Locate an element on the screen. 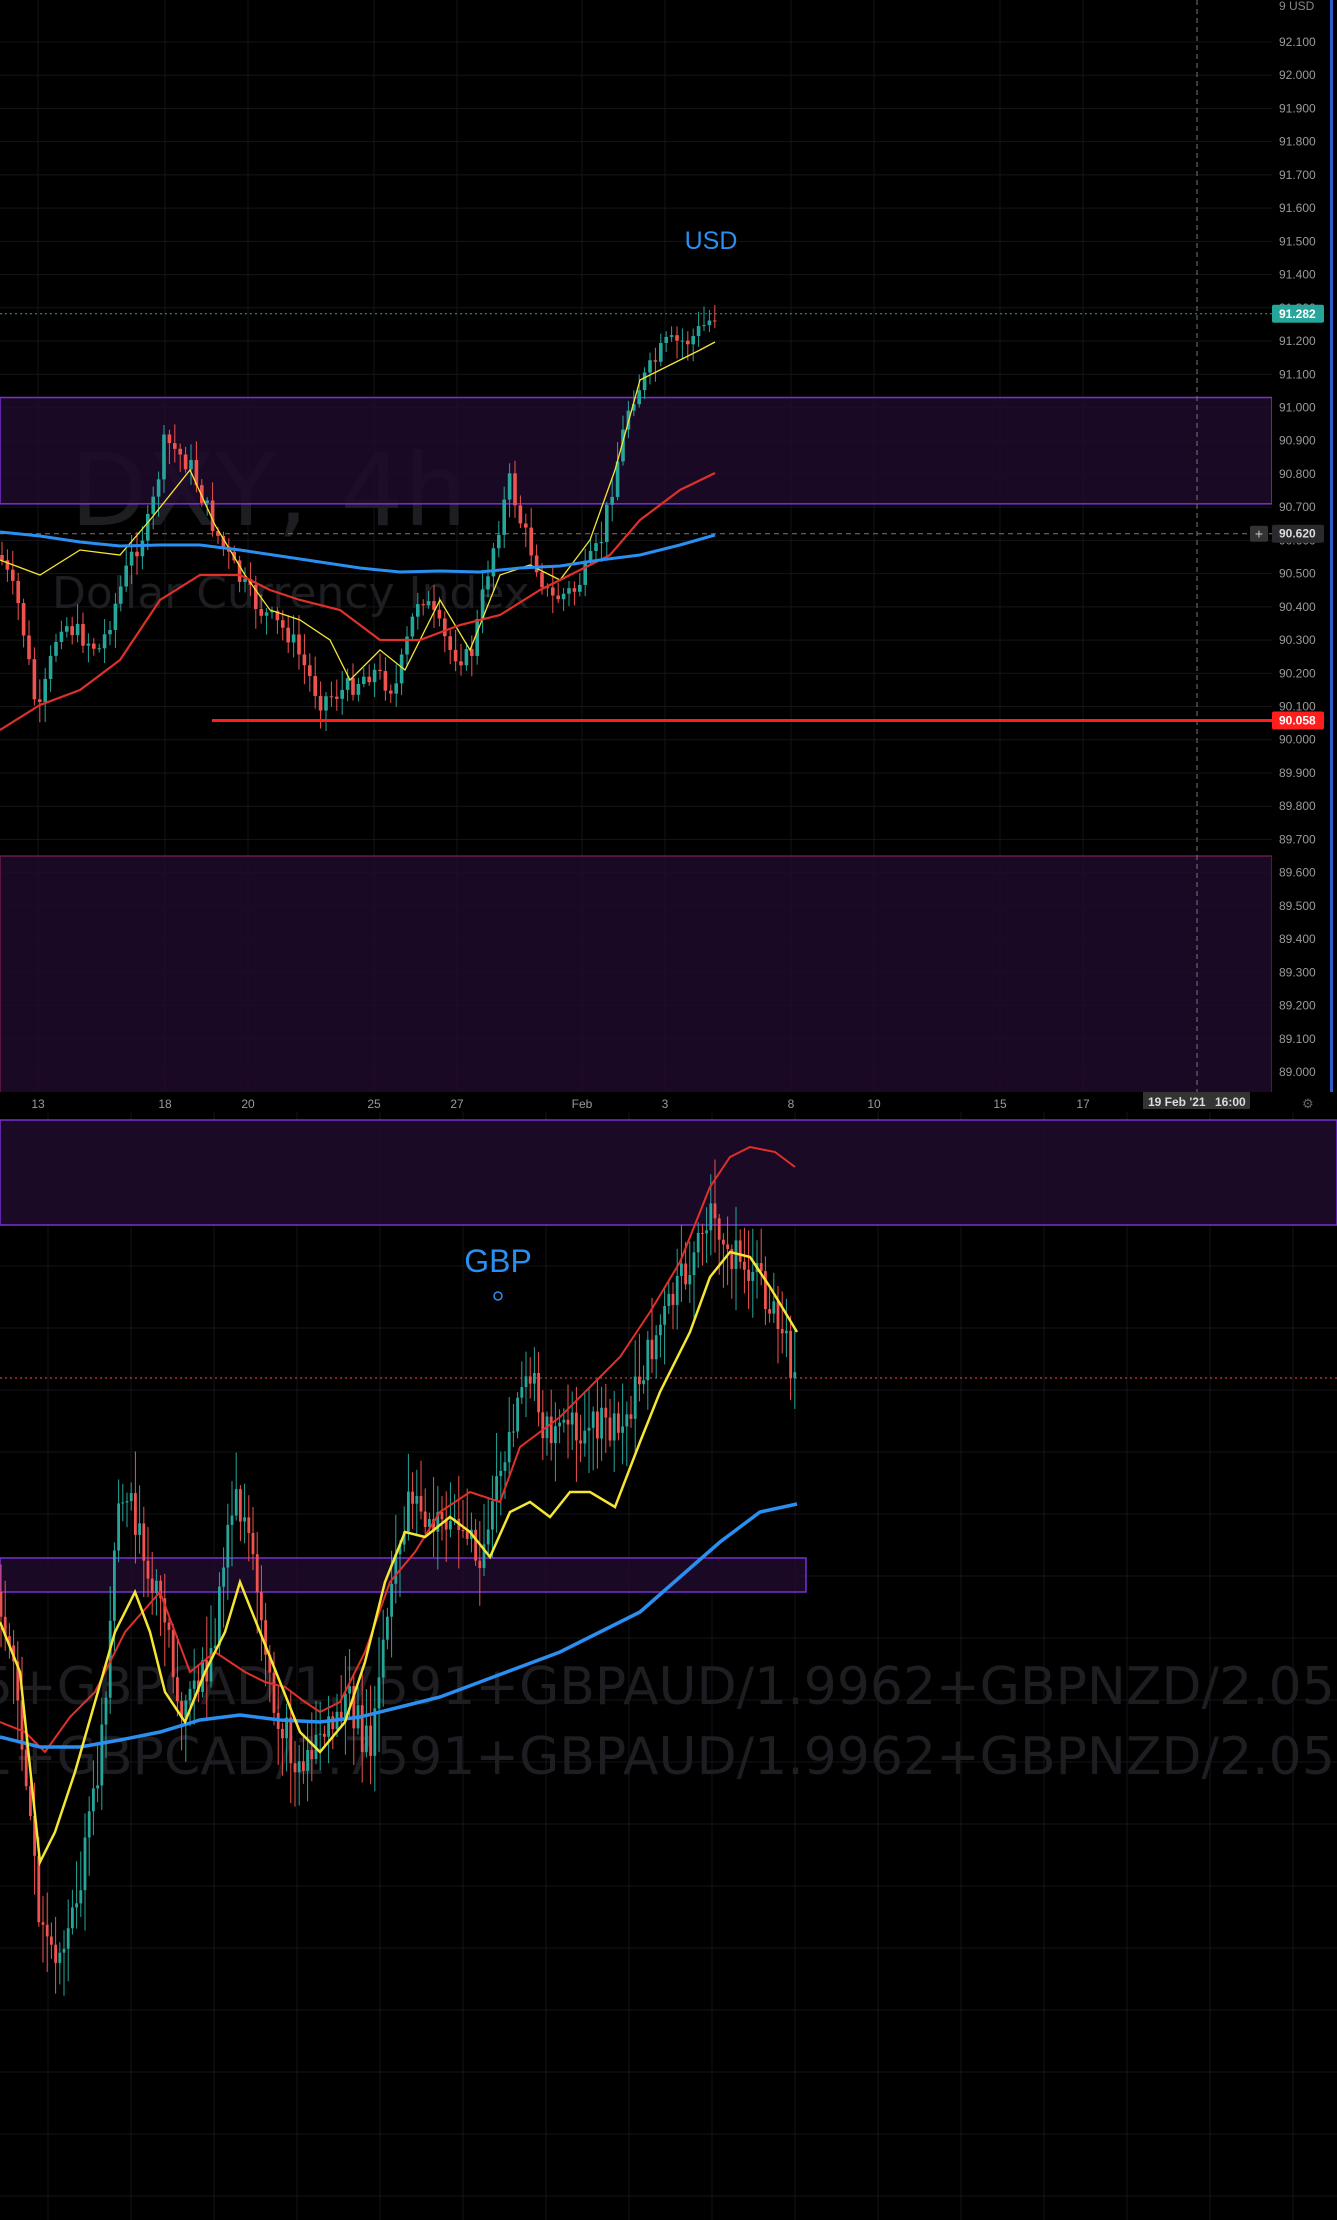 Image resolution: width=1337 pixels, height=2220 pixels. crosshair-date-tag is located at coordinates (1196, 1100).